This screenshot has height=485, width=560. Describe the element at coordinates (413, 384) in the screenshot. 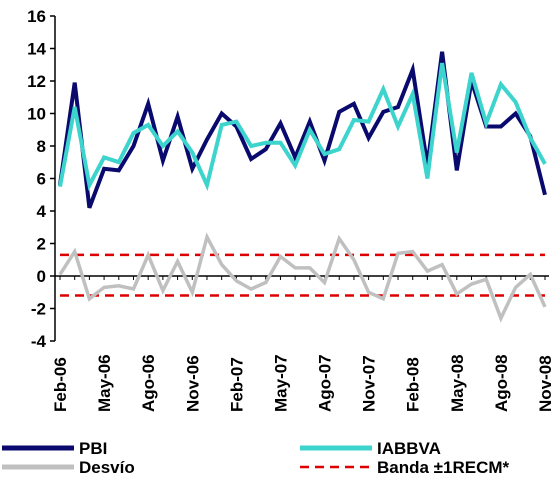

I see `x-tick-label: Feb-08` at that location.